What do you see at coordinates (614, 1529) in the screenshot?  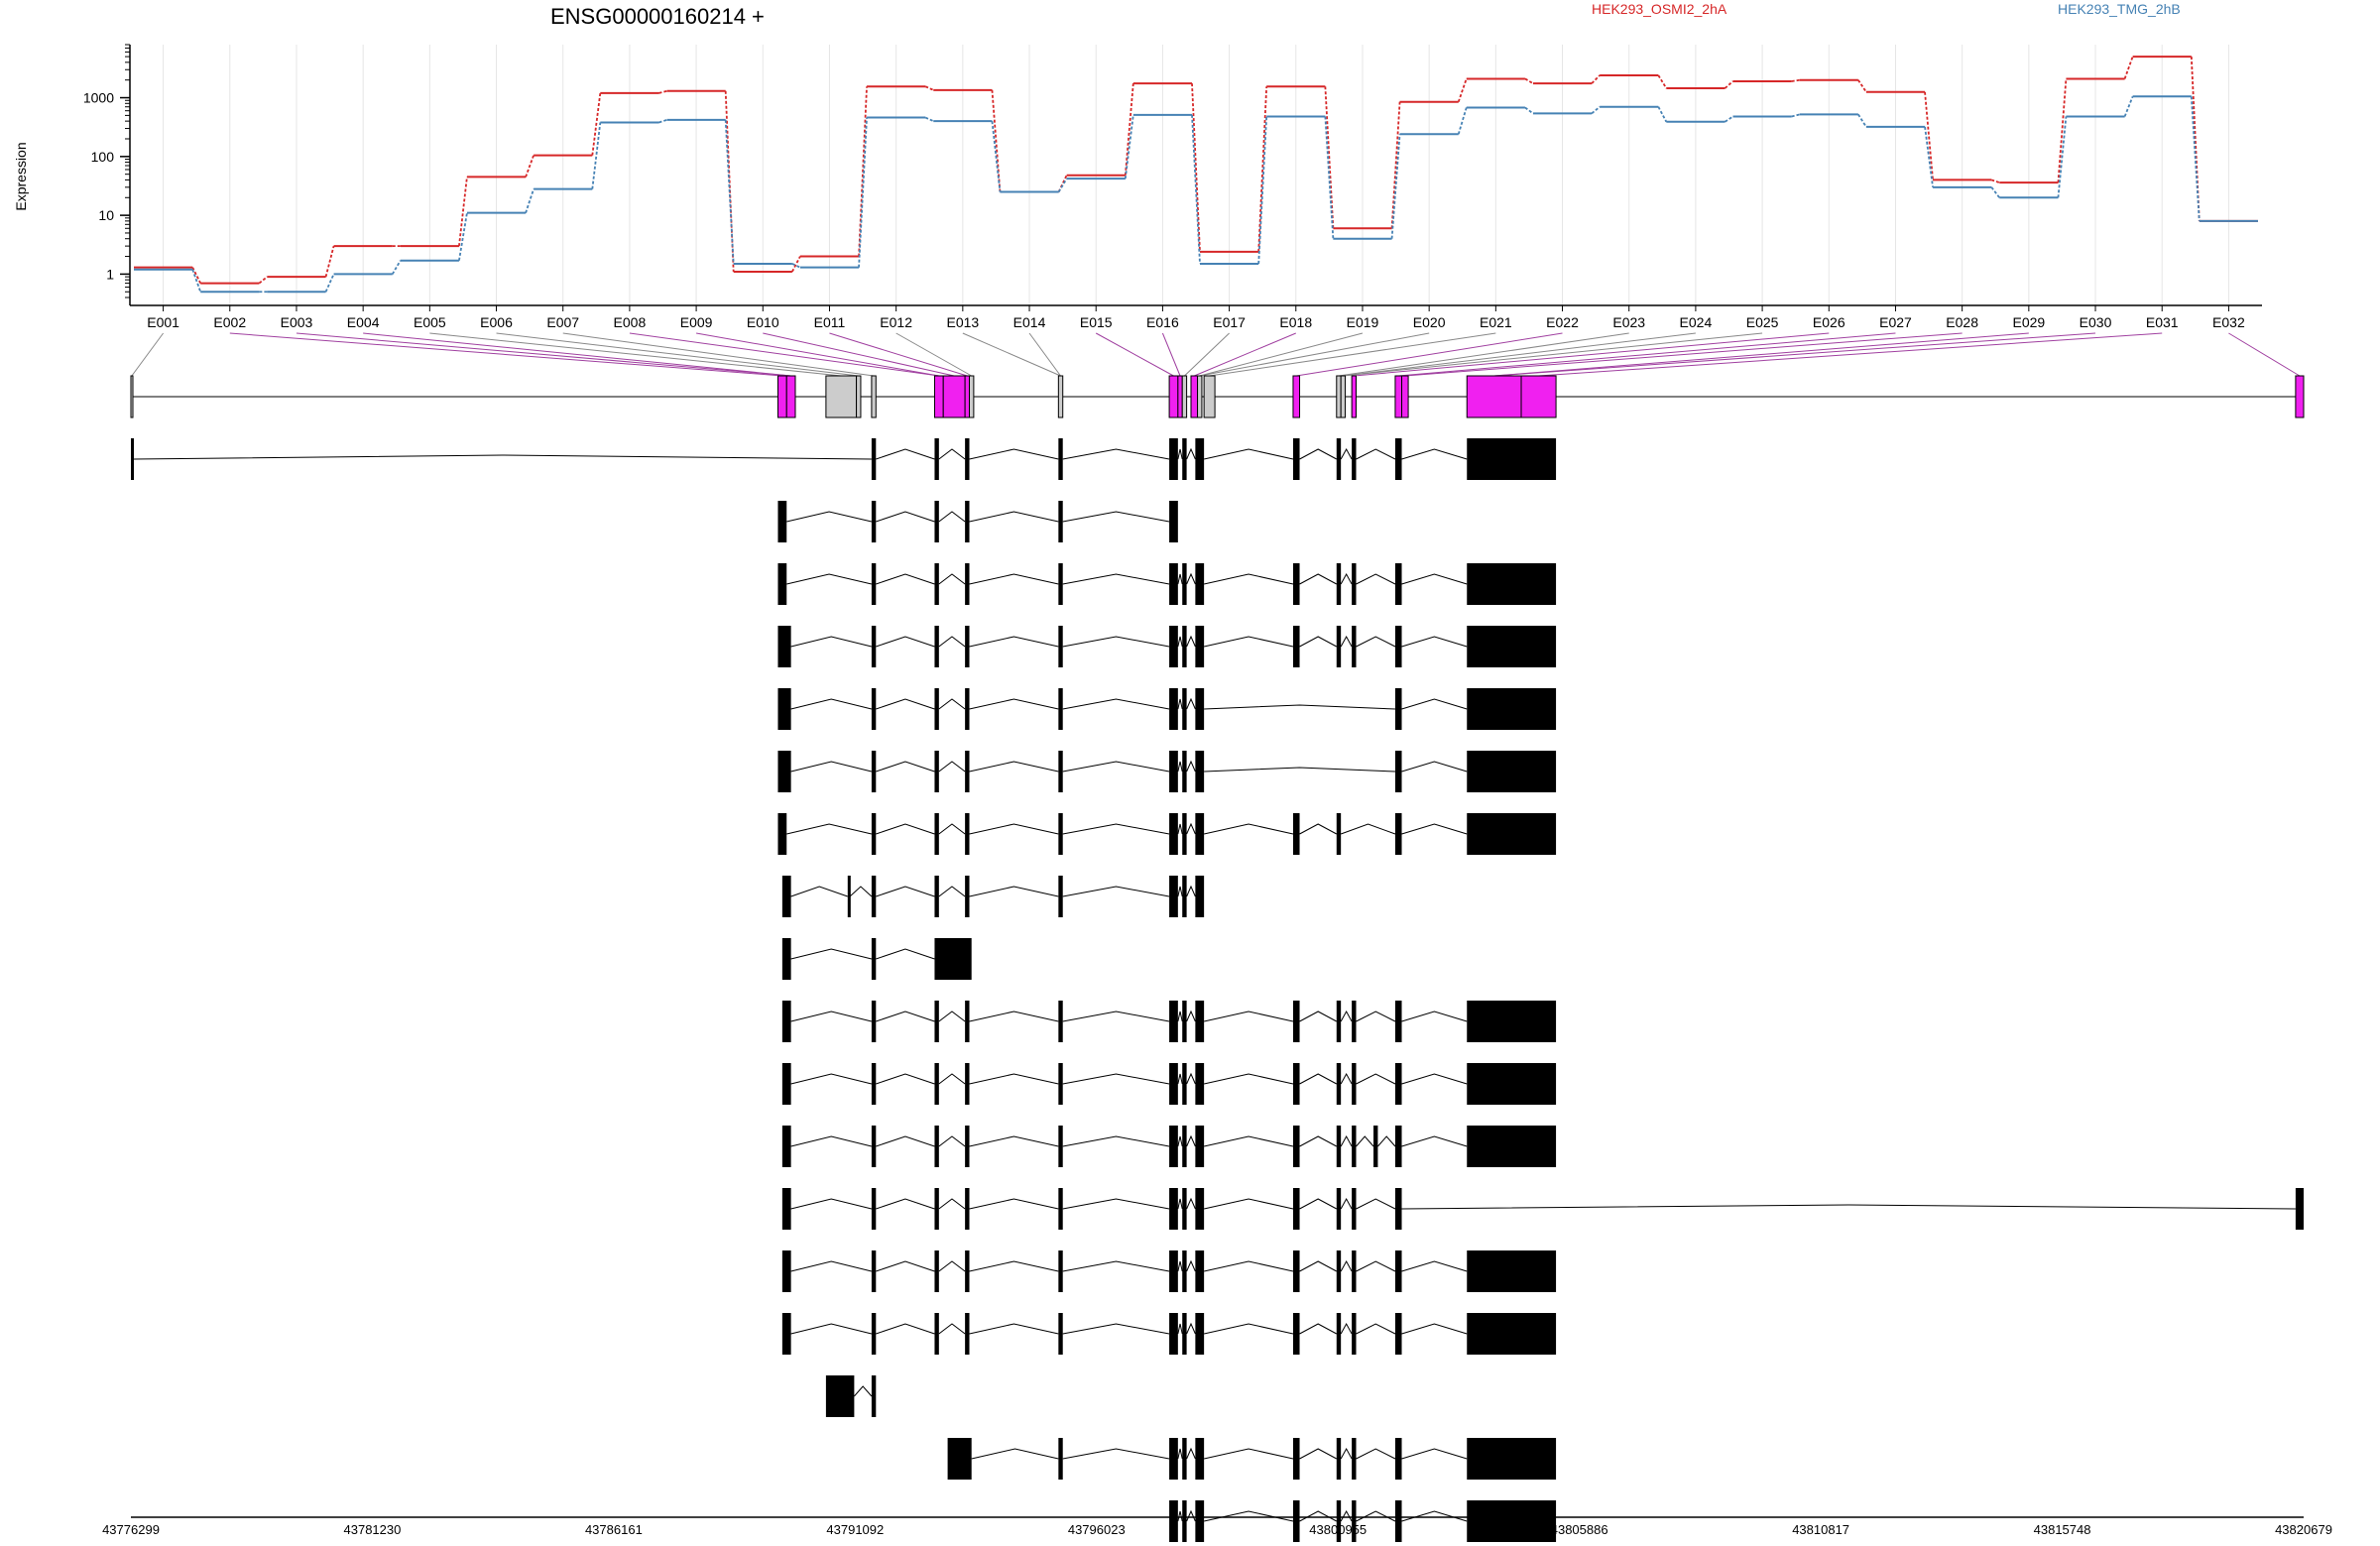 I see `coord-tick-label: 43786161` at bounding box center [614, 1529].